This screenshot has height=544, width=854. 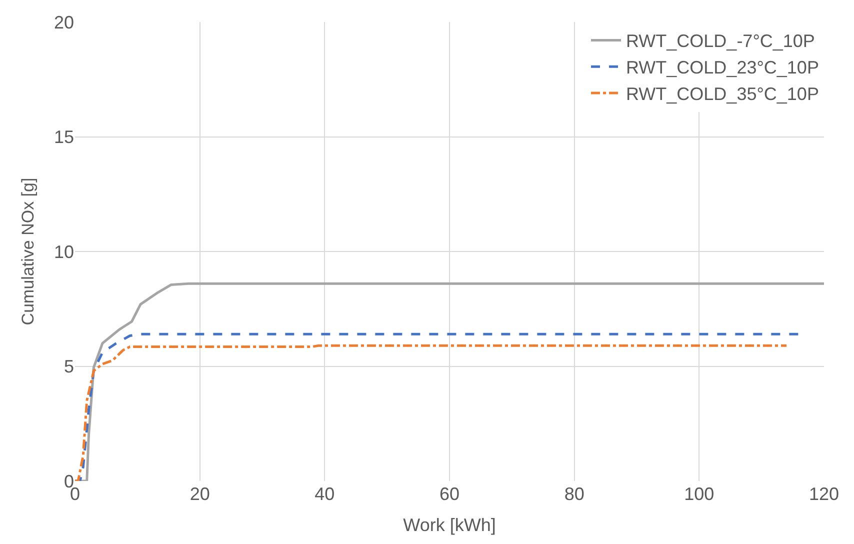 What do you see at coordinates (699, 494) in the screenshot?
I see `x-tick-label: 100` at bounding box center [699, 494].